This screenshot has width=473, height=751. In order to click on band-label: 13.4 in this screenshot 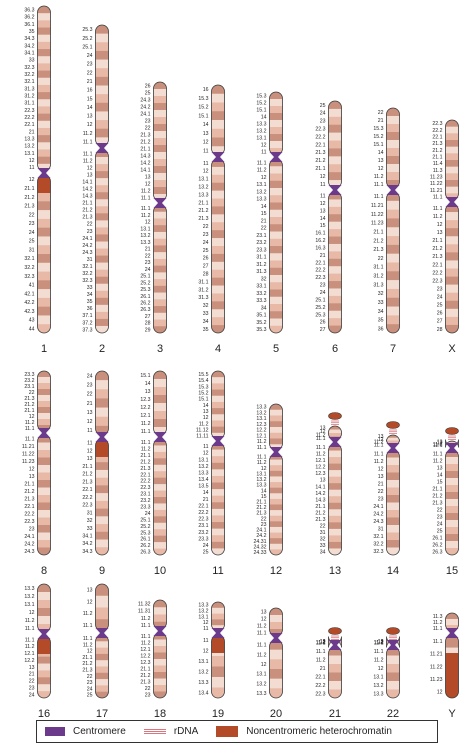, I will do `click(203, 480)`.